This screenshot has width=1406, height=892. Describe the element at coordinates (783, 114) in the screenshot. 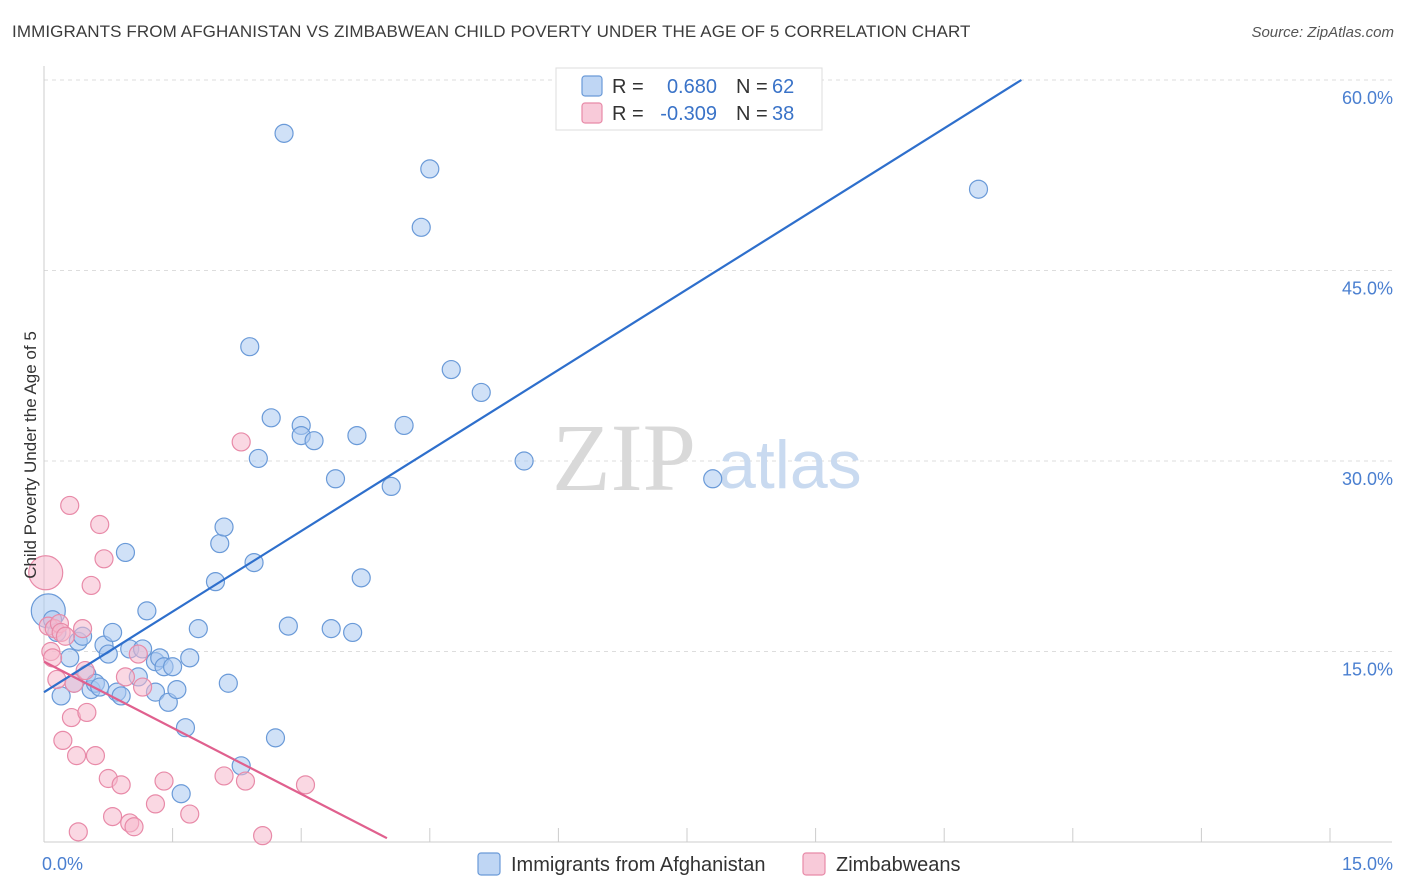

I see `legend-n-value: 38` at that location.